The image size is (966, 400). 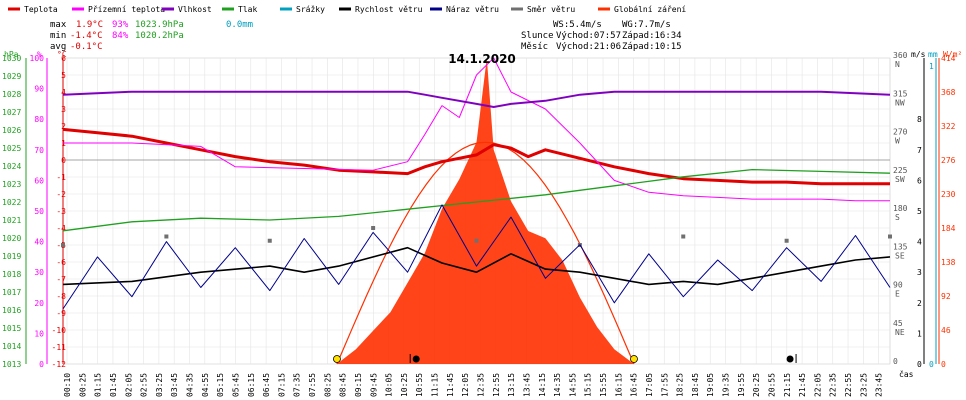 I want to click on axis-pct-tick-10: 0, so click(x=41, y=364).